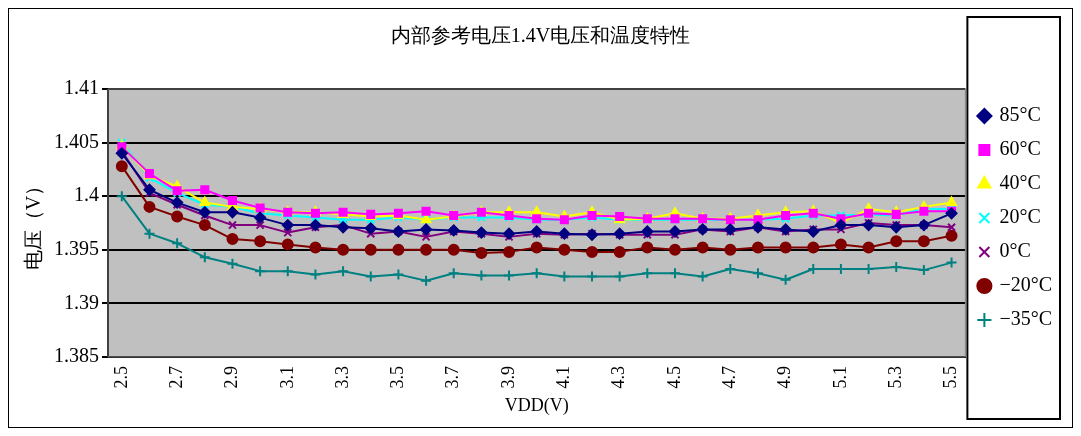  I want to click on y-tick-label: 1.385, so click(76, 355).